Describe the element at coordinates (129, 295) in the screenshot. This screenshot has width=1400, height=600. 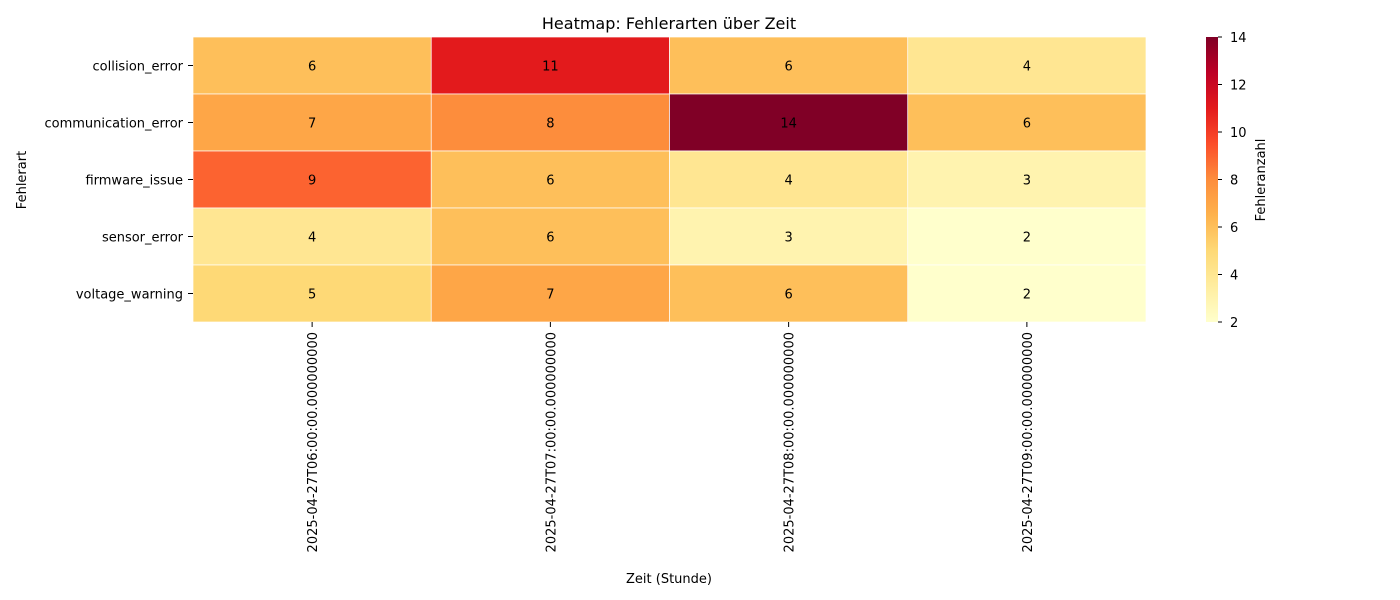
I see `y-tick-label: voltage_warning` at that location.